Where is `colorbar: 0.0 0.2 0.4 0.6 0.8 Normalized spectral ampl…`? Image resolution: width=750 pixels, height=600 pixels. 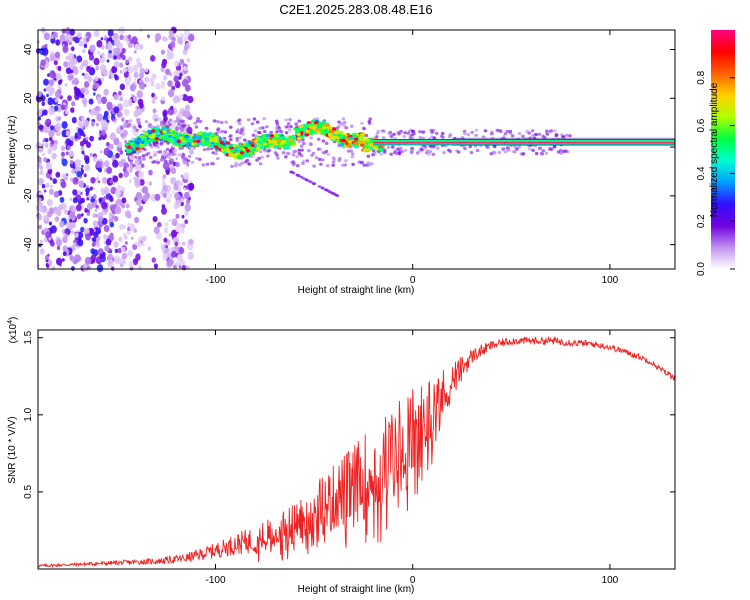 colorbar: 0.0 0.2 0.4 0.6 0.8 Normalized spectral ampl… is located at coordinates (715, 153).